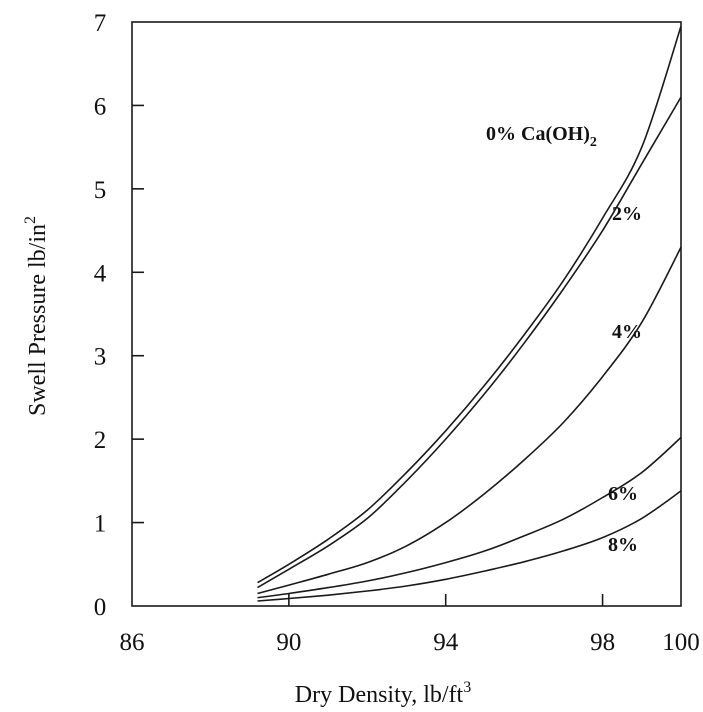  I want to click on y-tick-label: 2, so click(100, 440).